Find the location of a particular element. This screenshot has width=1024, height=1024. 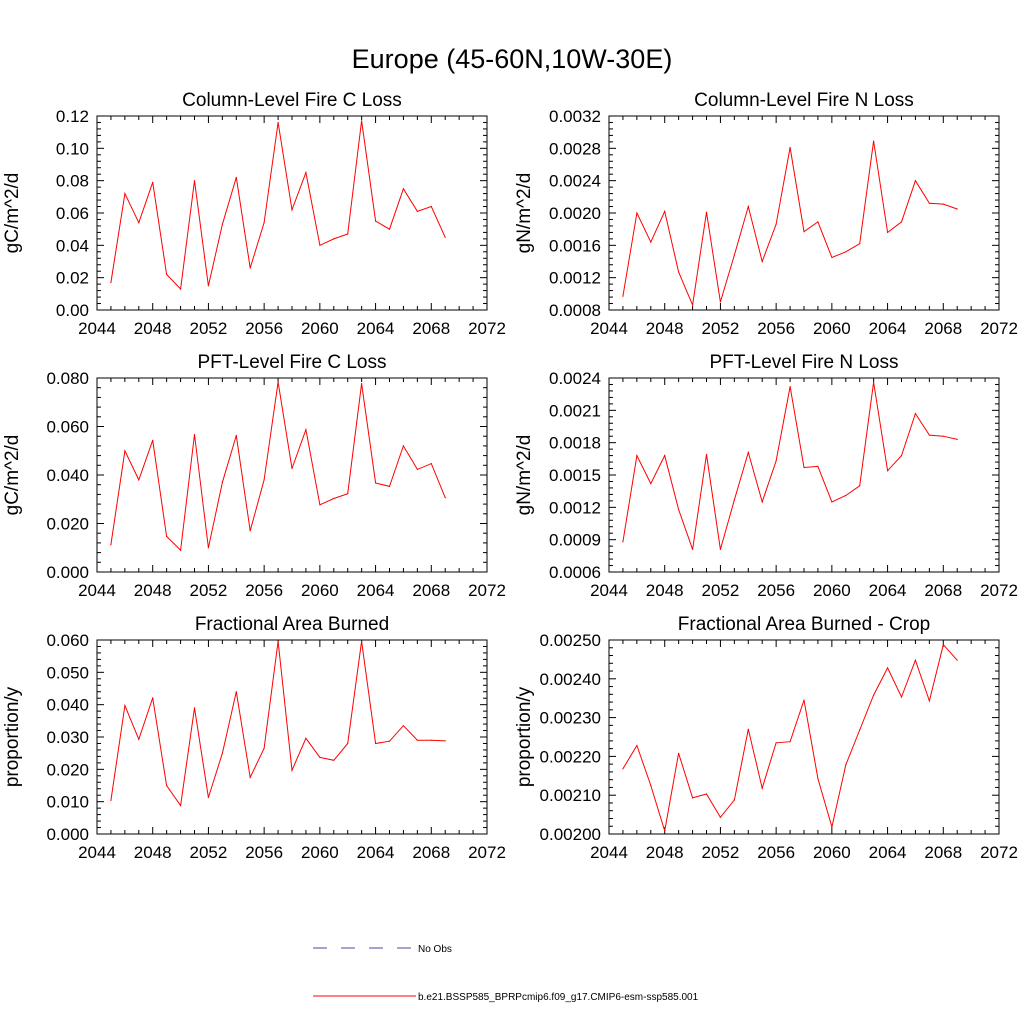

y-tick-label: 0.030 is located at coordinates (67, 737).